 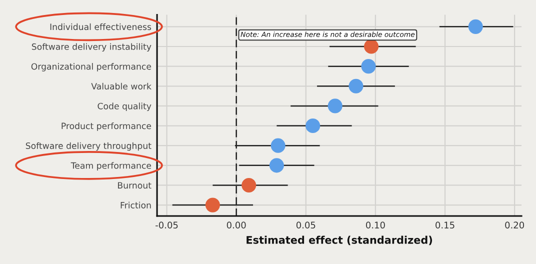 What do you see at coordinates (89, 146) in the screenshot?
I see `y-tick-label: Software delivery throughput` at bounding box center [89, 146].